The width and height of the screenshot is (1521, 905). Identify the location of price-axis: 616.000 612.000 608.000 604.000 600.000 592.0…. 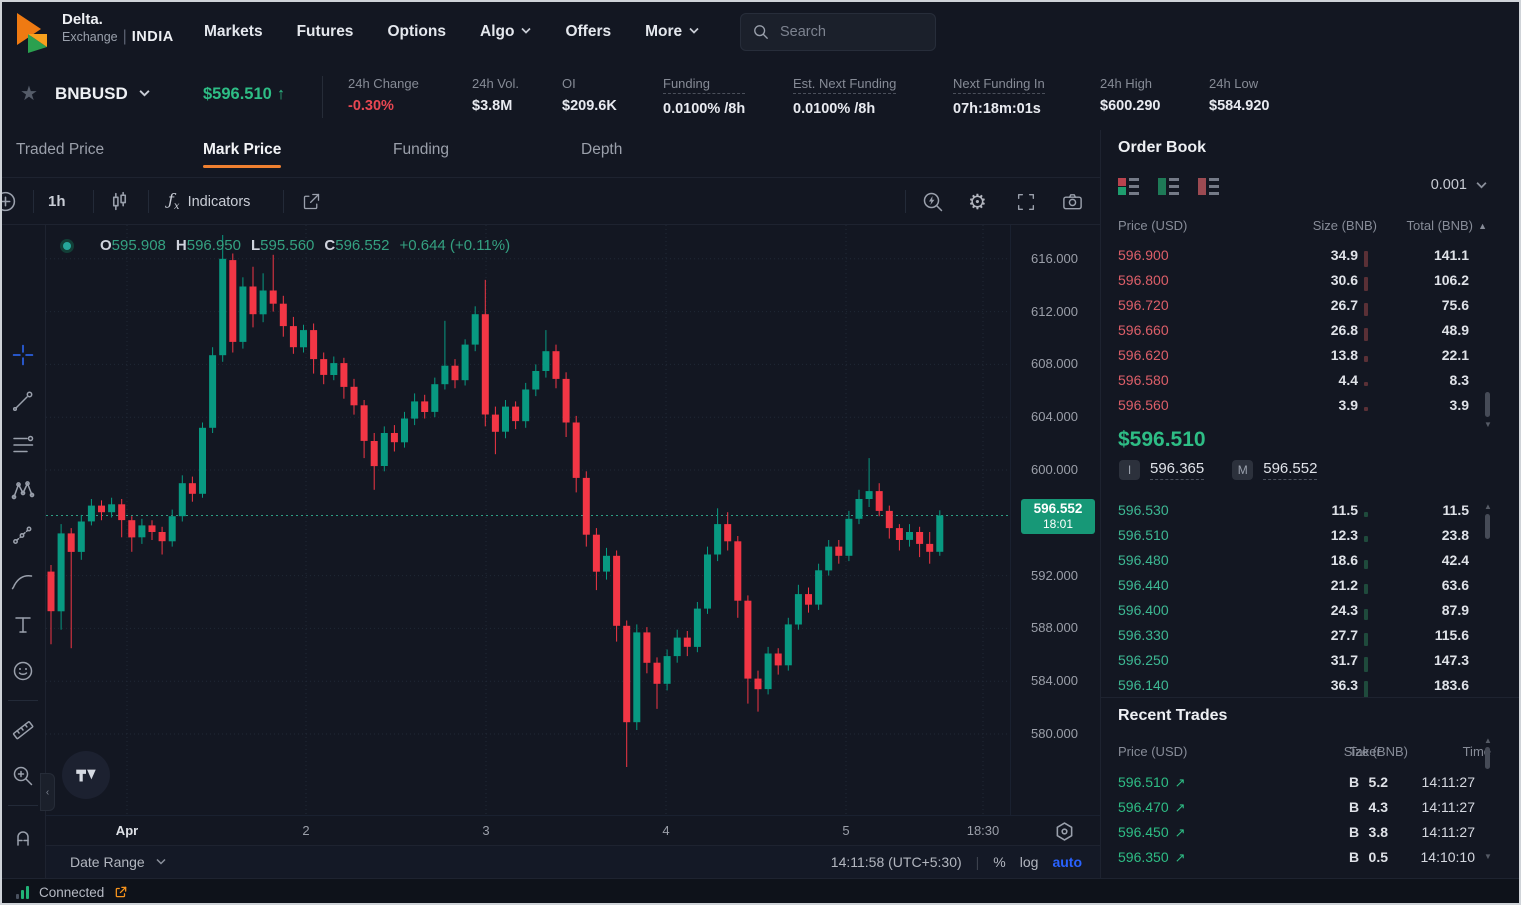
(1055, 520).